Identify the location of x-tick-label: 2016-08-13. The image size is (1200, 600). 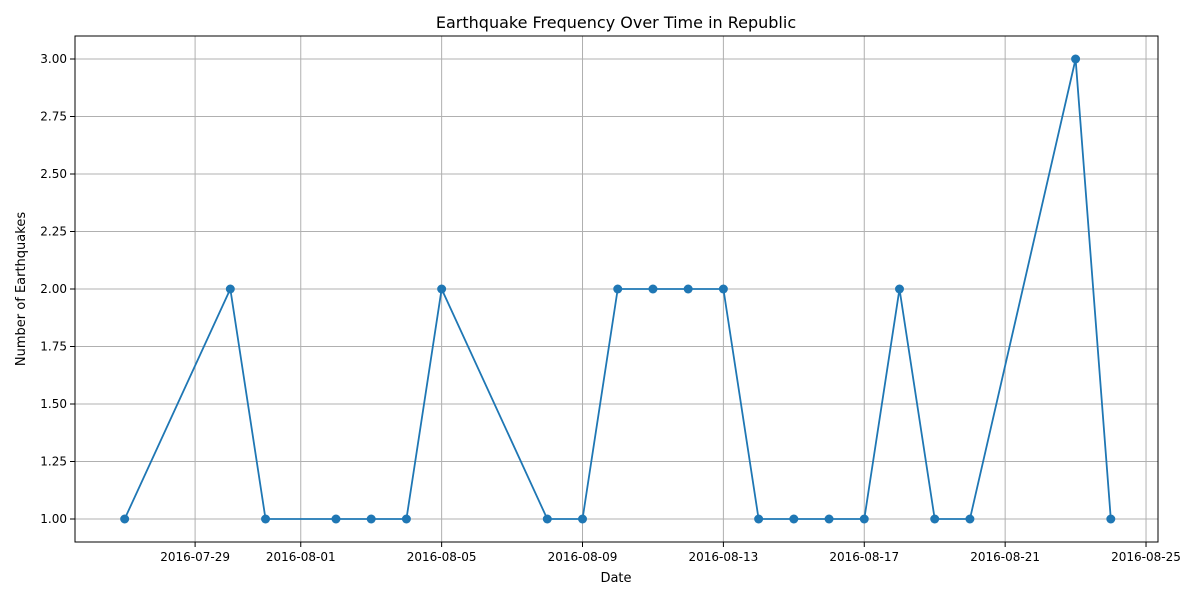
(724, 557).